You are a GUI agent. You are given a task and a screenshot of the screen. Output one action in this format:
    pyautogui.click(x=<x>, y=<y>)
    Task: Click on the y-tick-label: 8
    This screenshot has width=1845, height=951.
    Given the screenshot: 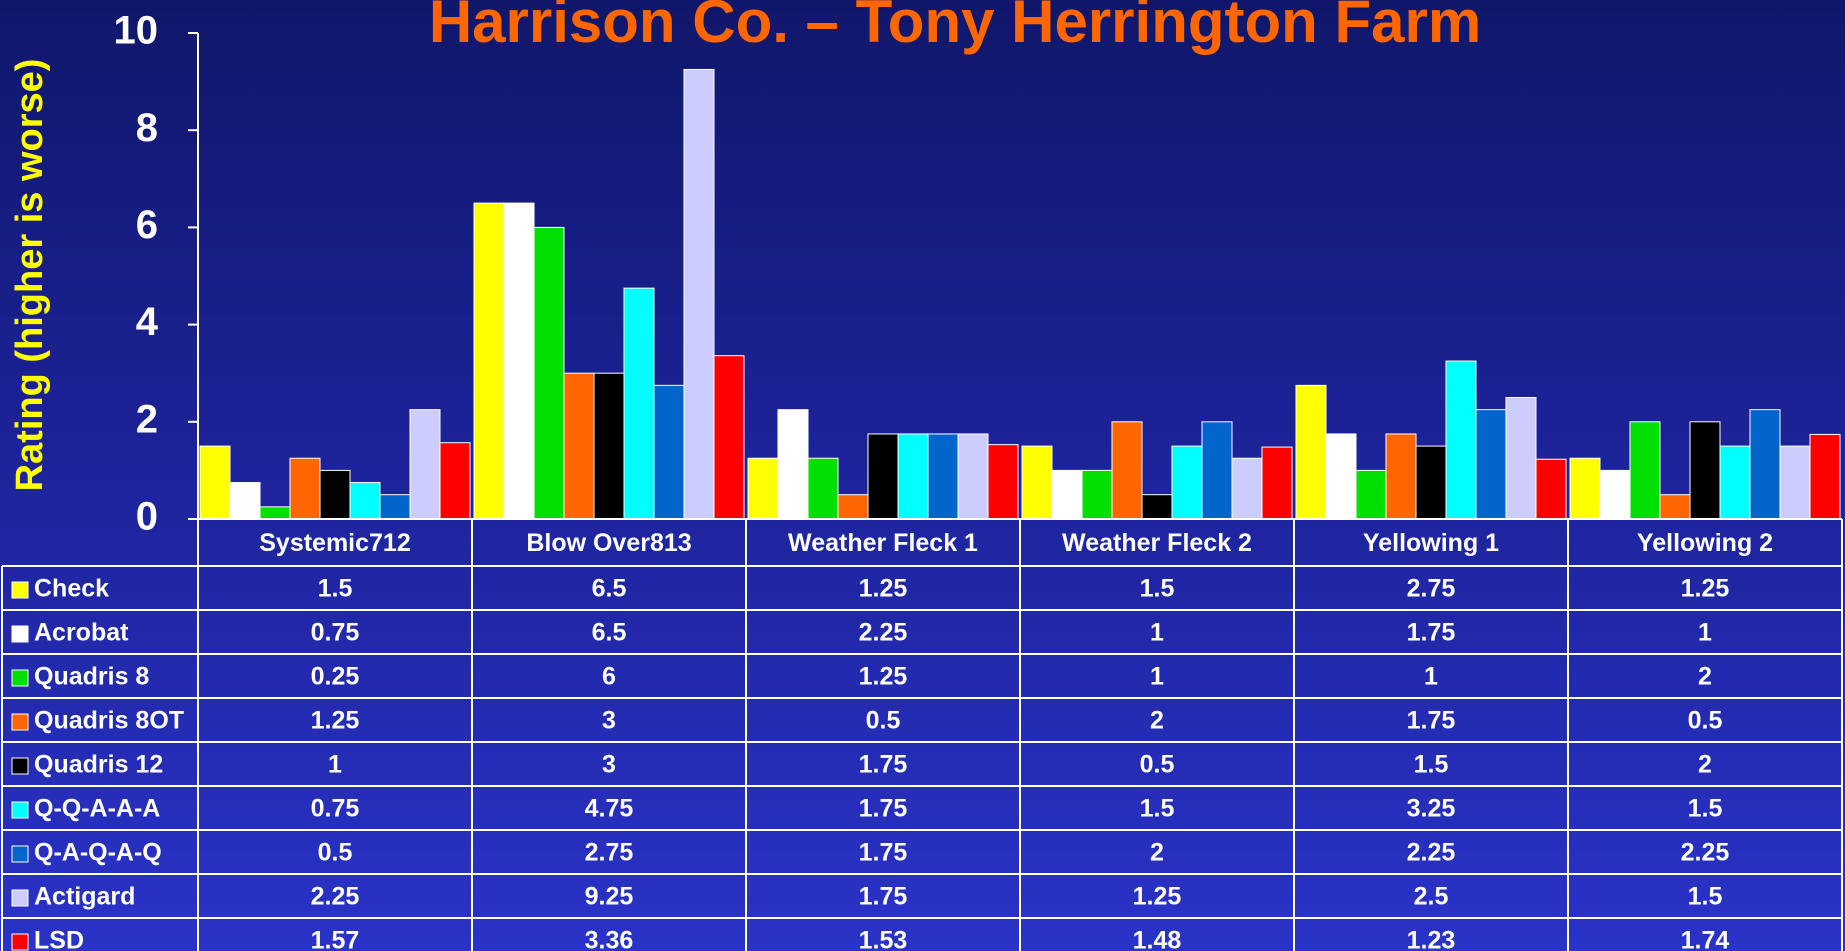 What is the action you would take?
    pyautogui.click(x=147, y=128)
    